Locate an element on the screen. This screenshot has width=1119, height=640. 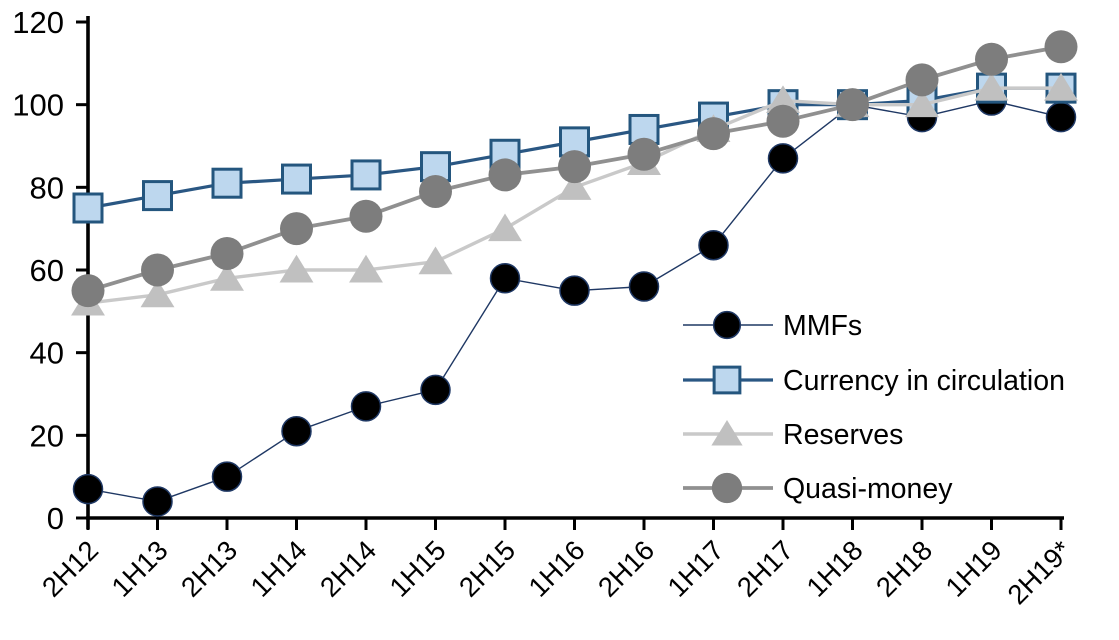
legend-marker-quasi-money is located at coordinates (727, 488).